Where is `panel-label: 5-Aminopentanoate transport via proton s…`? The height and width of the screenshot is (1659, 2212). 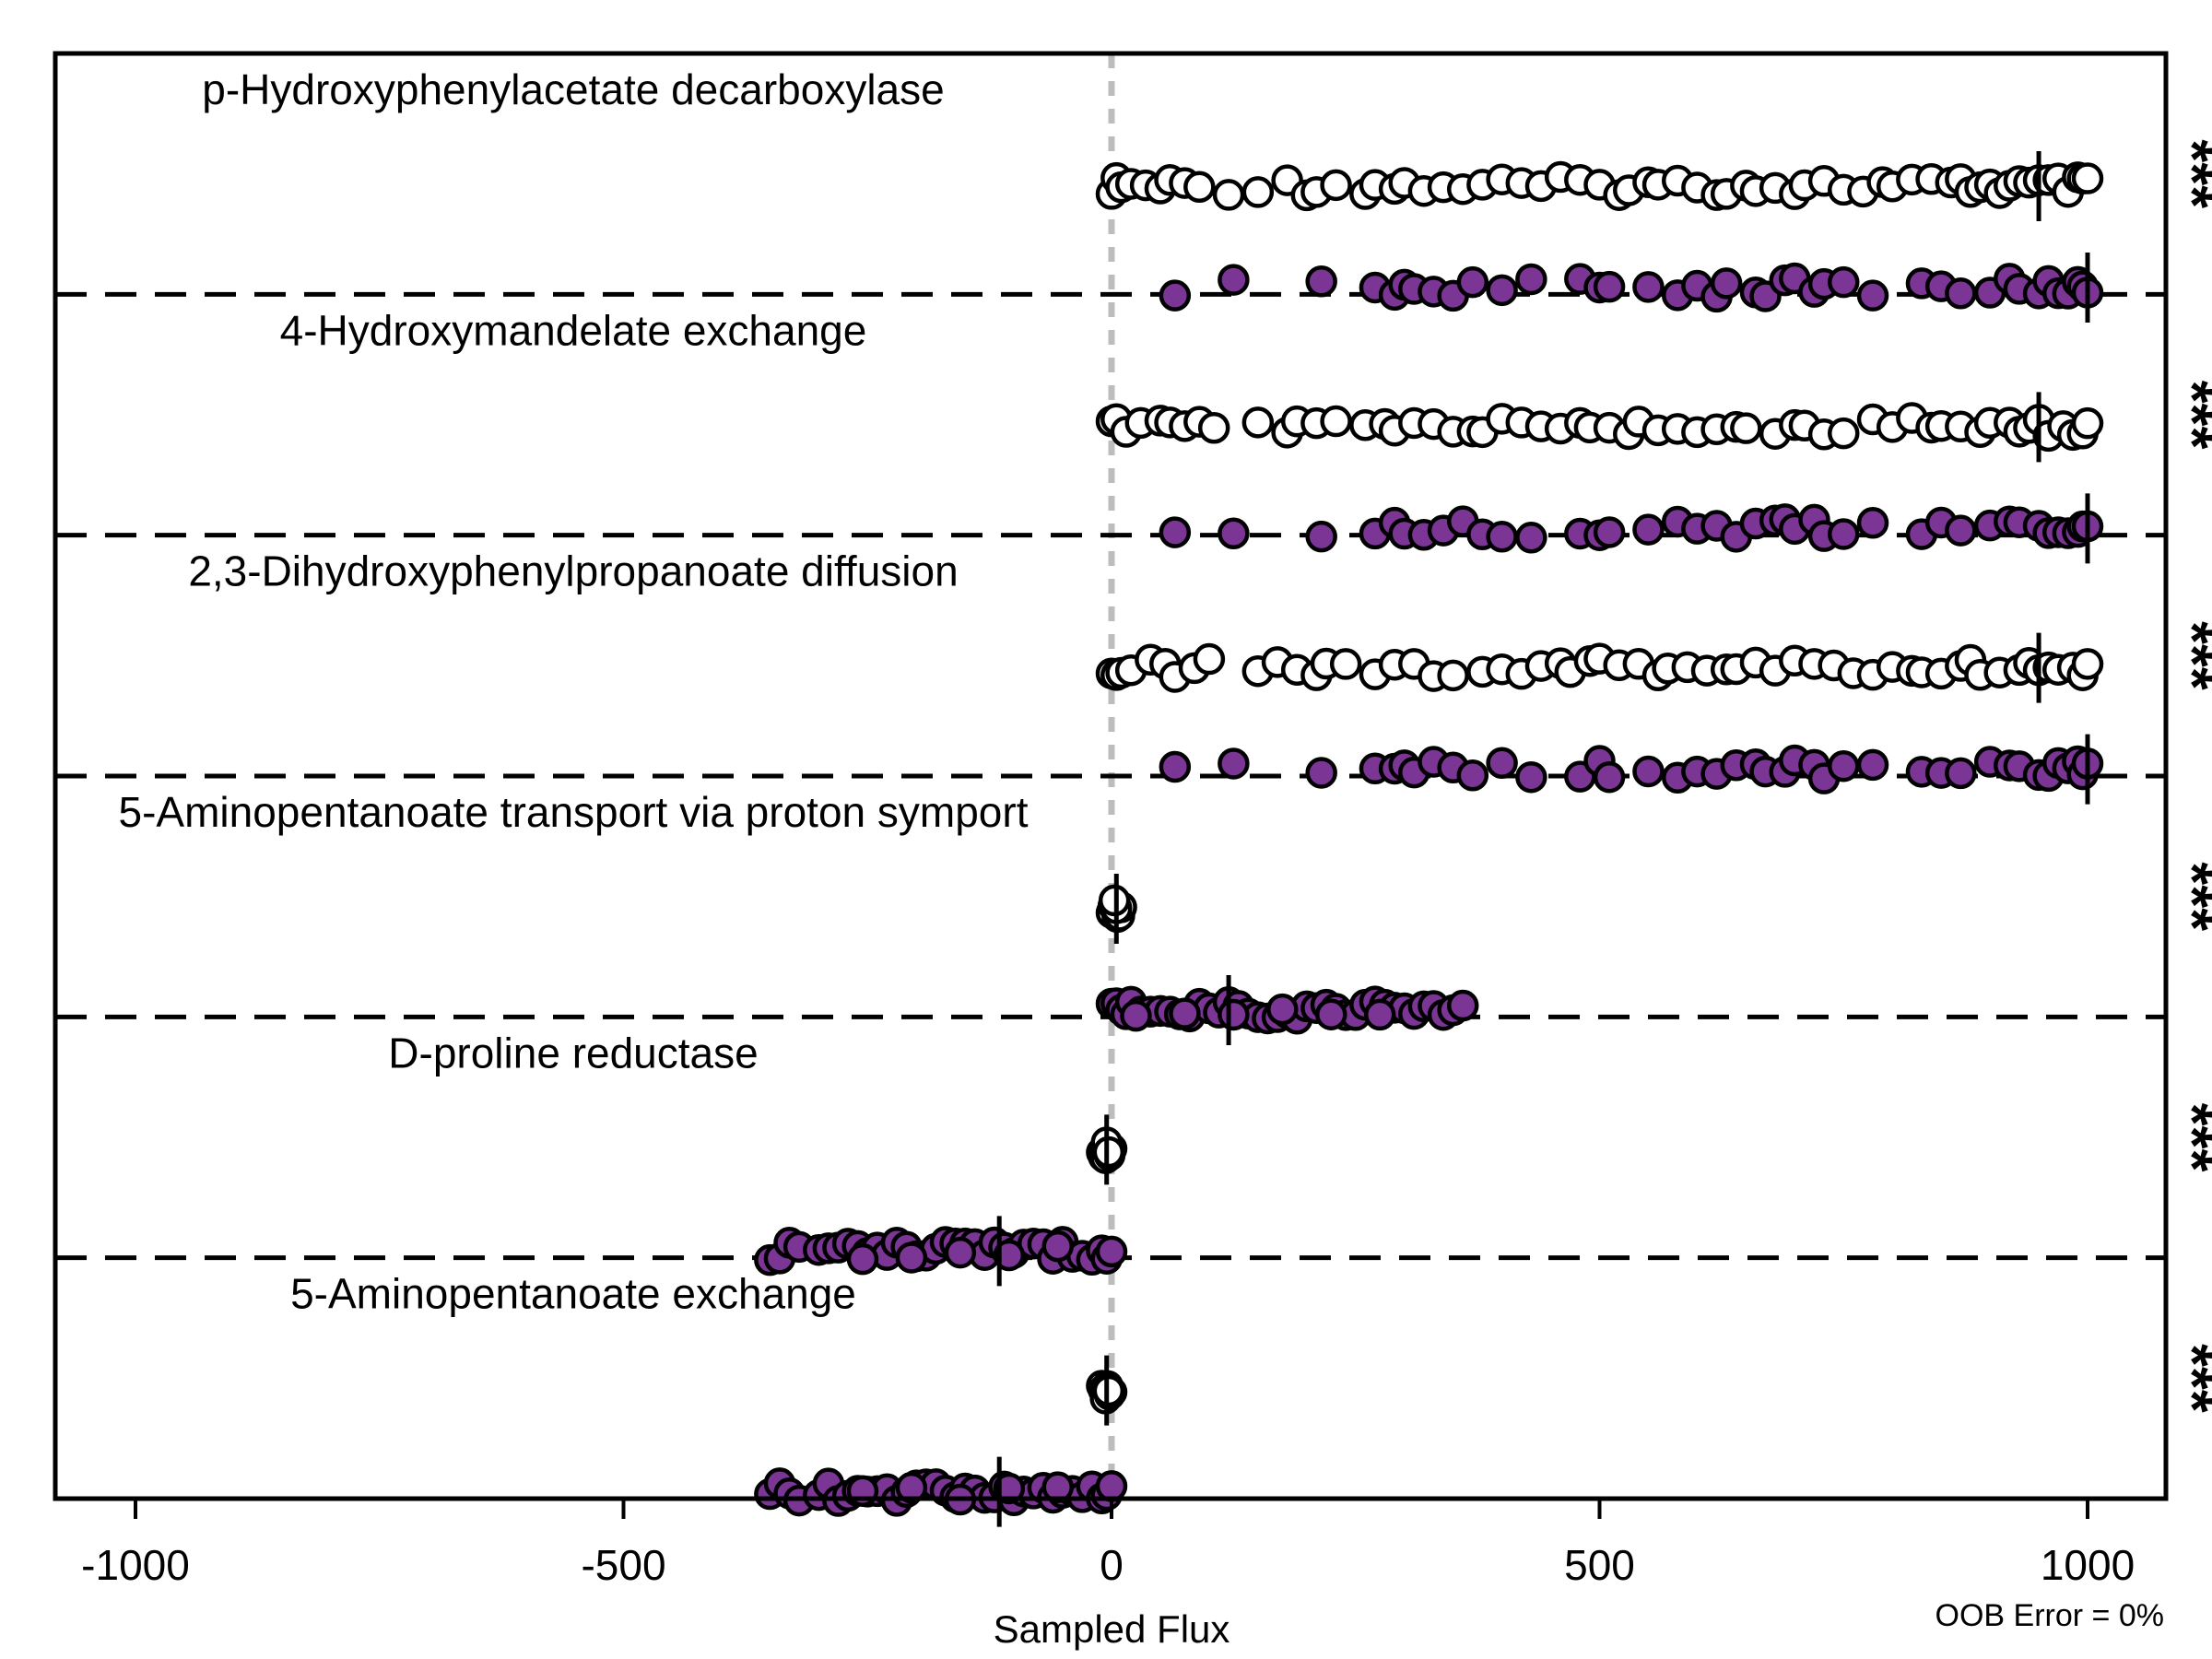 panel-label: 5-Aminopentanoate transport via proton s… is located at coordinates (574, 812).